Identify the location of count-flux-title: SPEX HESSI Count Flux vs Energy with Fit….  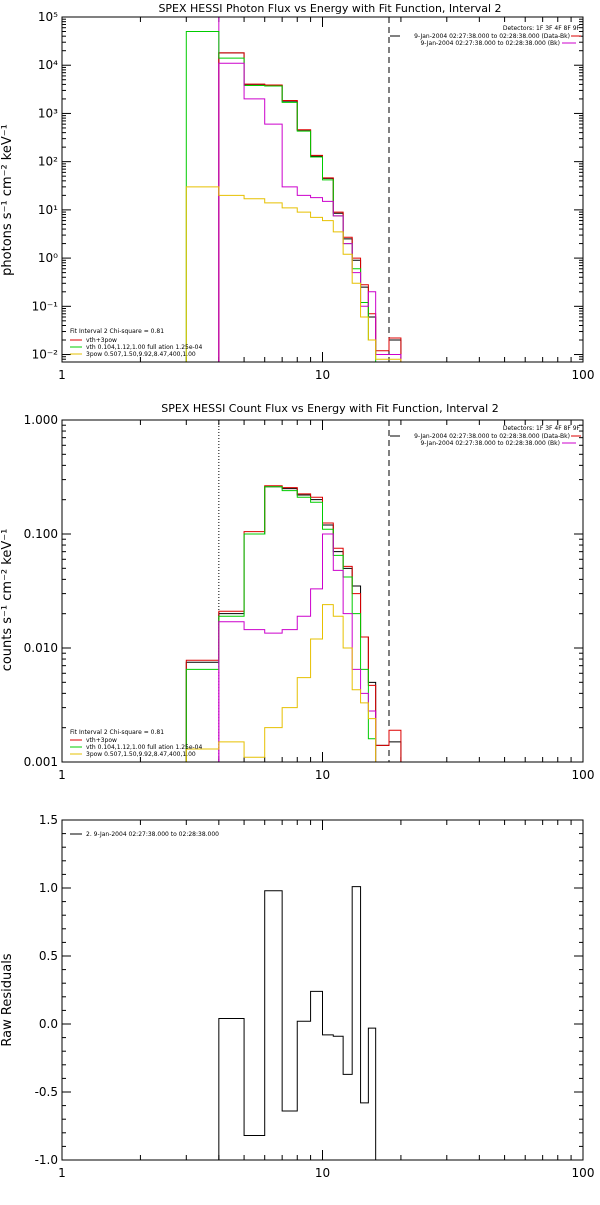
(329, 408).